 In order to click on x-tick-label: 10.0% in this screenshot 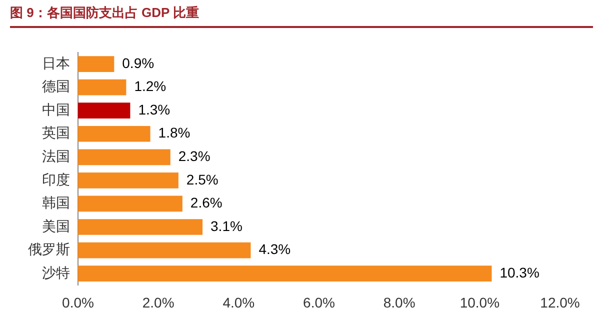, I will do `click(480, 302)`.